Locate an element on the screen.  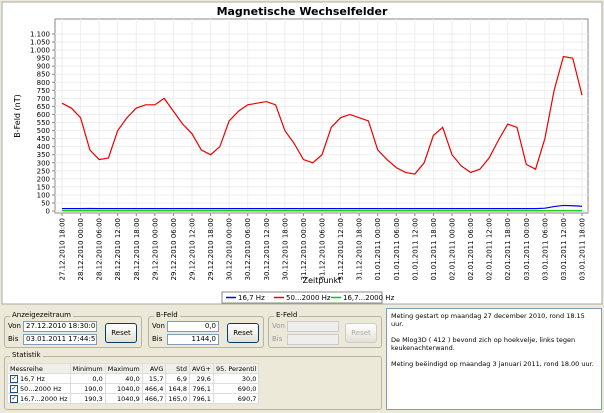
von-input is located at coordinates (313, 326).